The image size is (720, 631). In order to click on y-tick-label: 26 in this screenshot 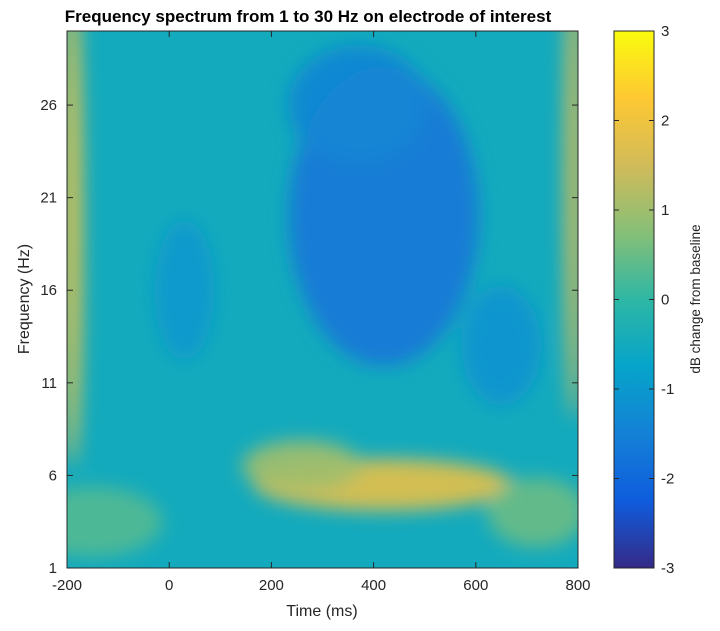, I will do `click(48, 105)`.